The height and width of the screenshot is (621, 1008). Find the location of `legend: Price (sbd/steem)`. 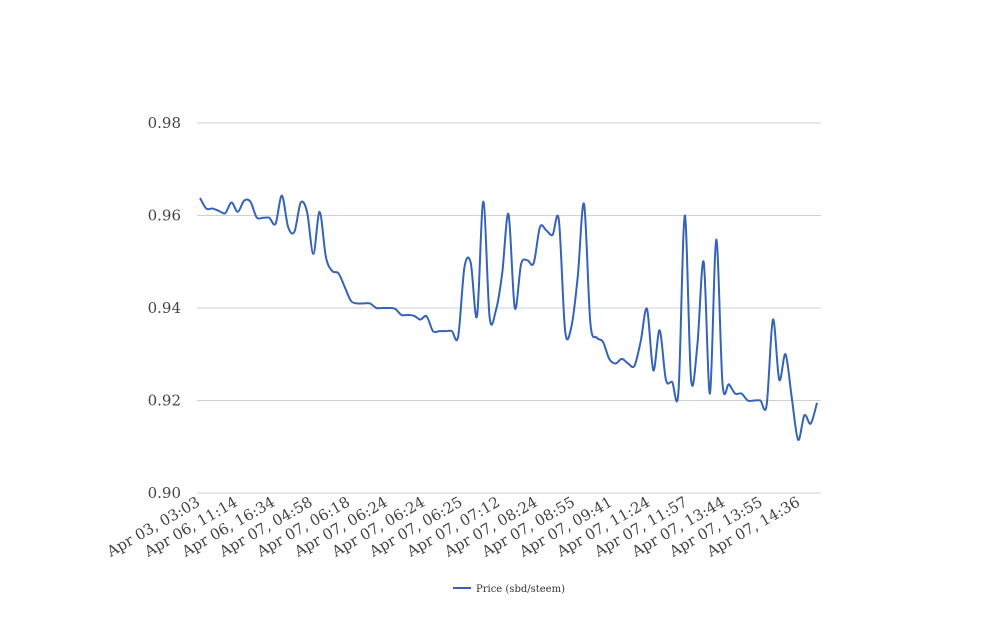

legend: Price (sbd/steem) is located at coordinates (509, 589).